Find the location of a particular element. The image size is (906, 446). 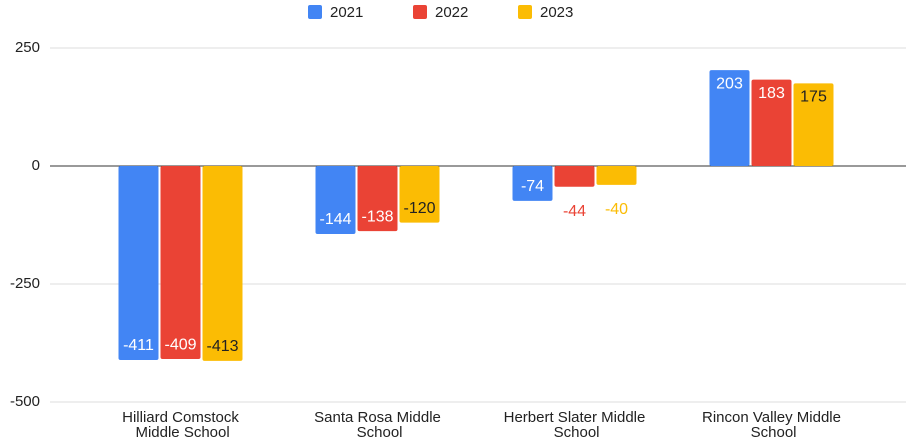

y-tick-label: 0 is located at coordinates (36, 165).